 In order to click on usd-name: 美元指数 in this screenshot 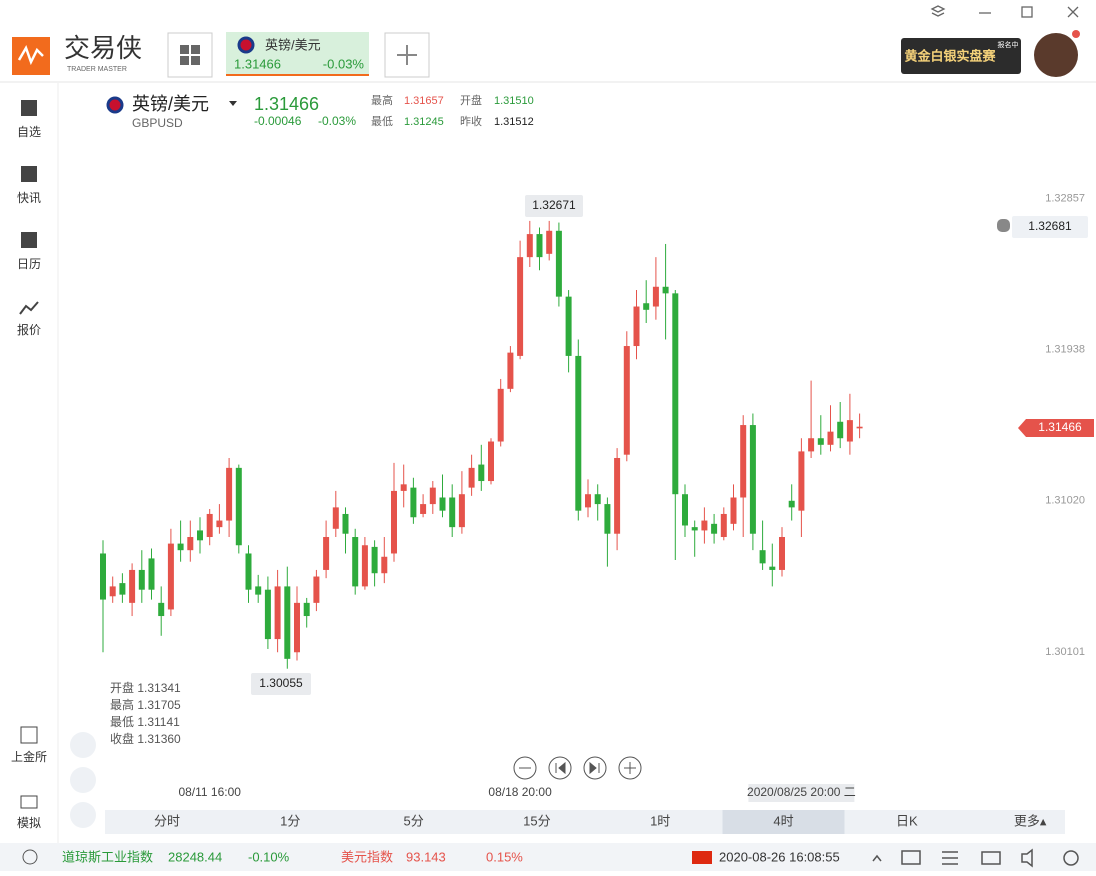, I will do `click(367, 856)`.